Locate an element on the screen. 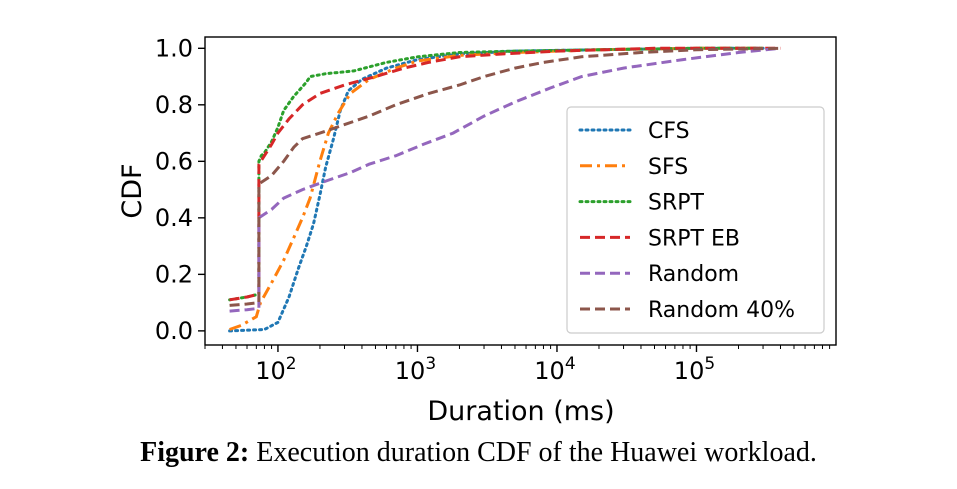 The image size is (957, 489). legend-box is located at coordinates (695, 220).